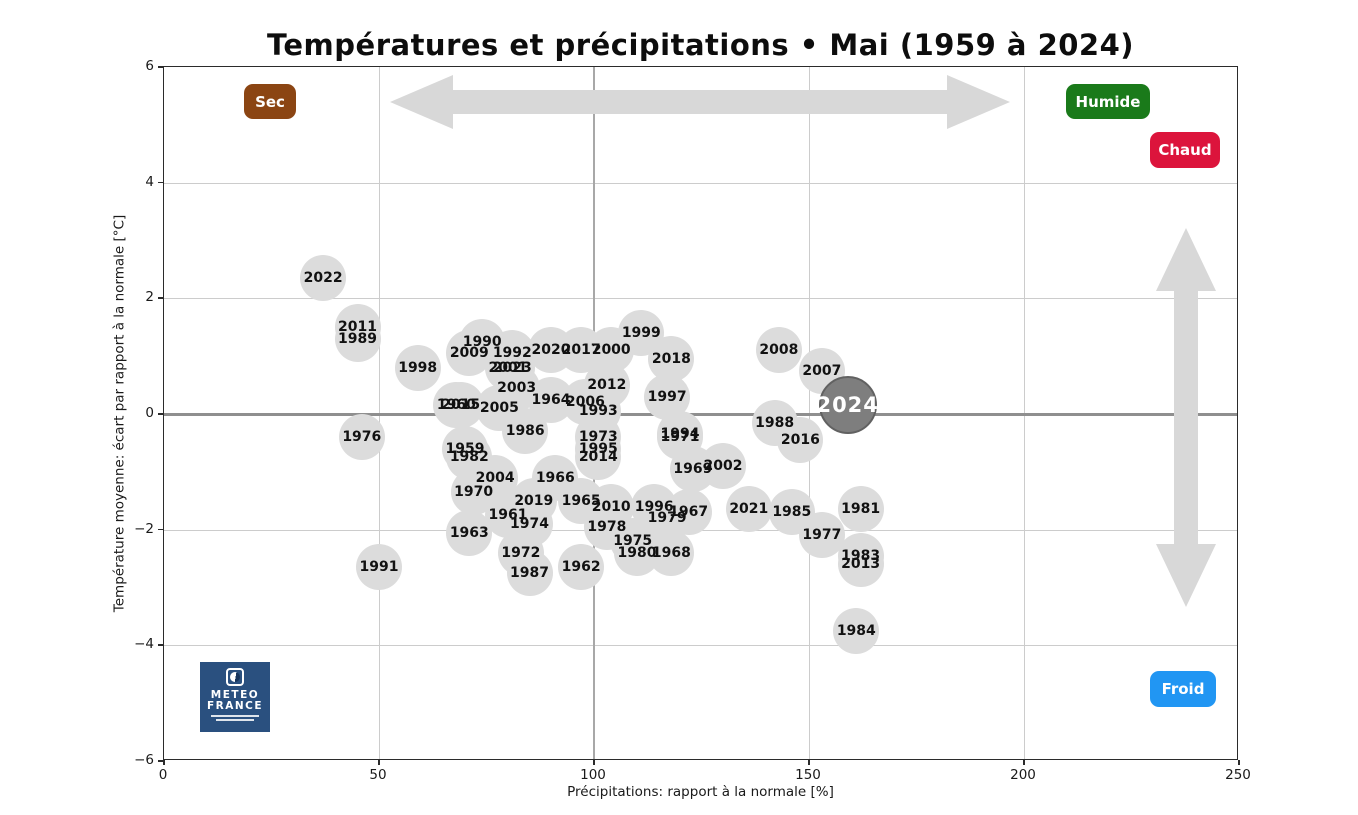  I want to click on year-bubble-label-2004: 2004, so click(495, 477).